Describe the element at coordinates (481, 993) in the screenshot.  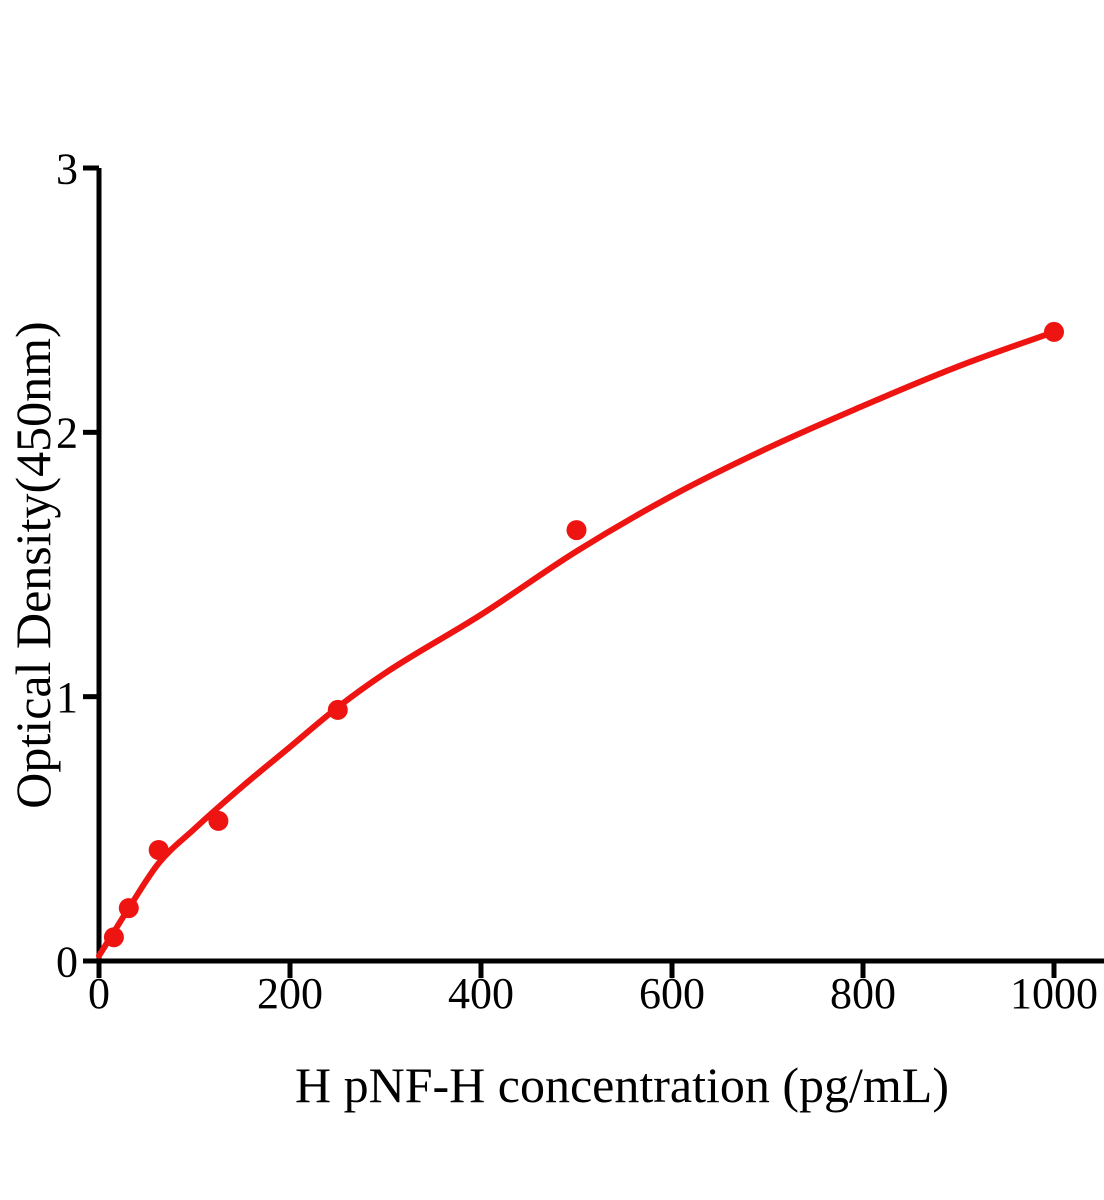
I see `x-tick-label: 400` at that location.